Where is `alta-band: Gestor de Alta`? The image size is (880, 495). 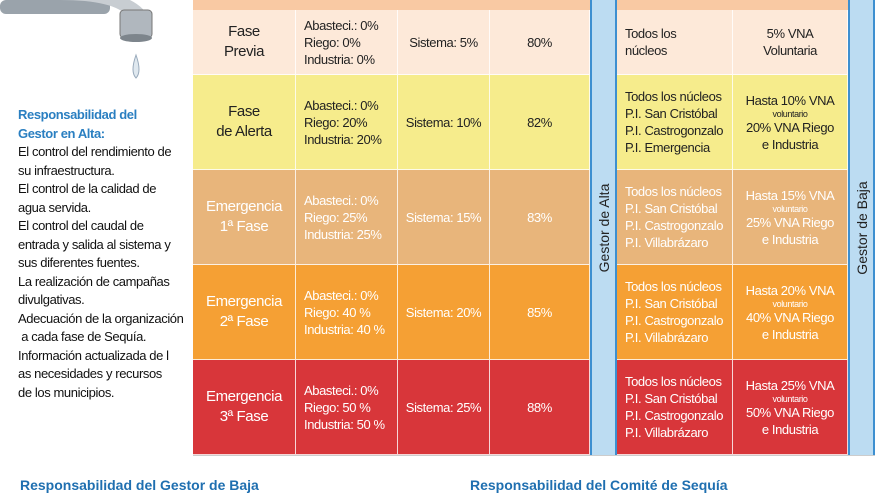
alta-band: Gestor de Alta is located at coordinates (603, 227).